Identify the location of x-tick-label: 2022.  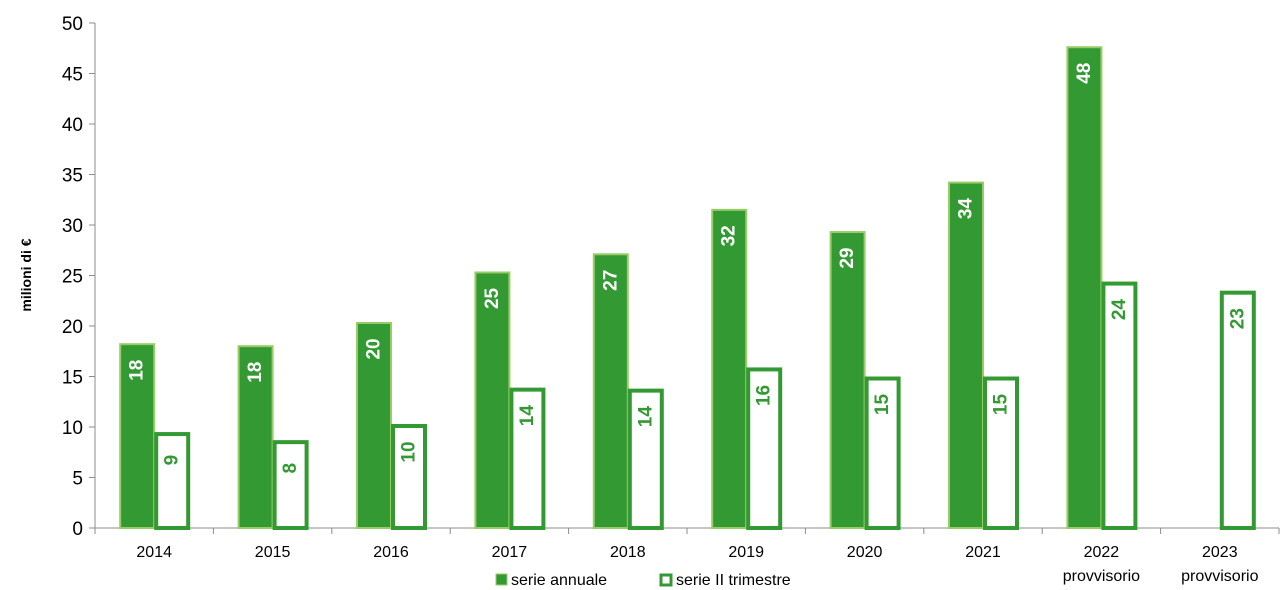
(1102, 552).